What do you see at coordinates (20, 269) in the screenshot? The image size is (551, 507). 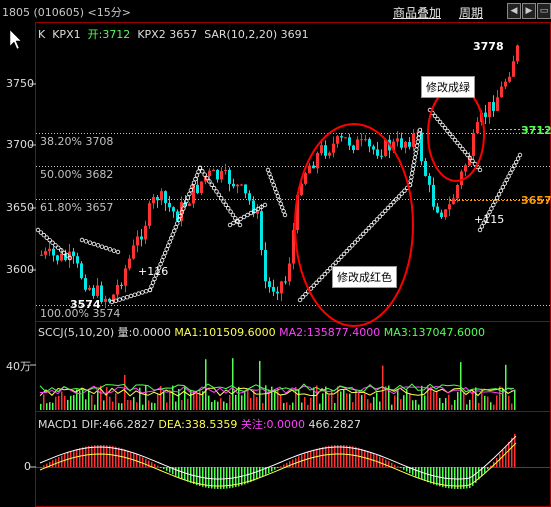 I see `y-tick-label: 3600` at bounding box center [20, 269].